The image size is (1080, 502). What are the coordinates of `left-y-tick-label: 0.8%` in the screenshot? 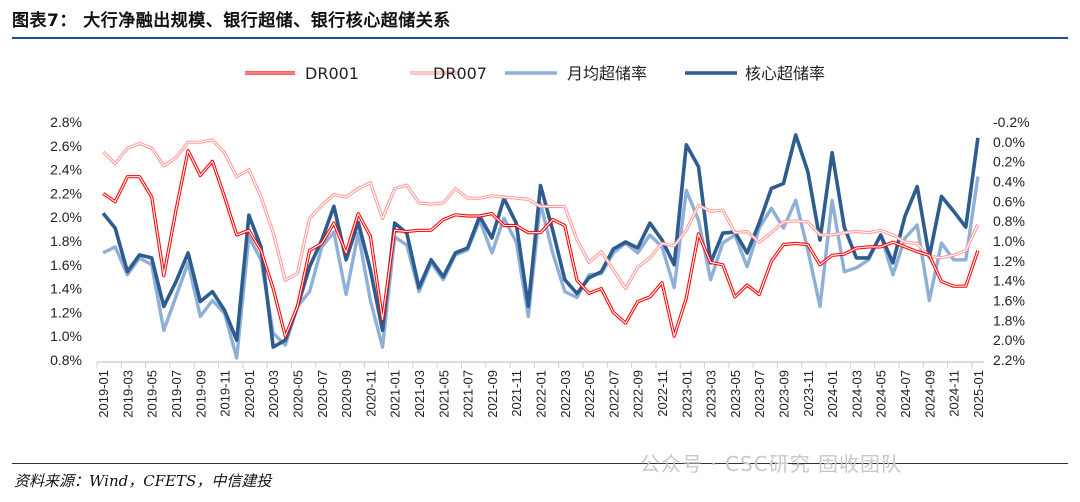 It's located at (66, 360).